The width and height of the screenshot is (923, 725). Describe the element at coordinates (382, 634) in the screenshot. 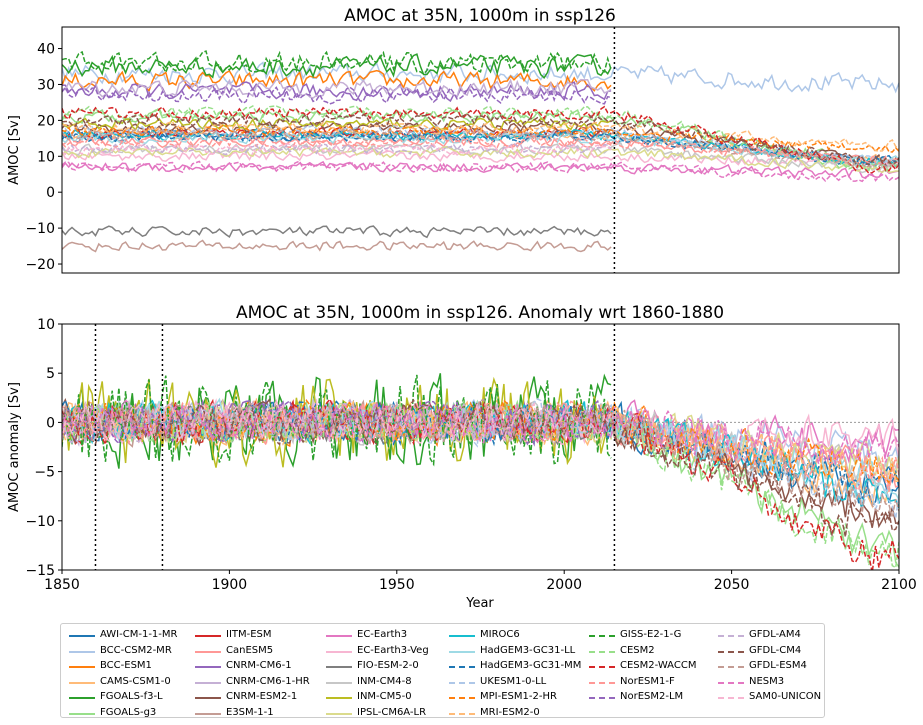

I see `legend-label: EC-Earth3` at that location.